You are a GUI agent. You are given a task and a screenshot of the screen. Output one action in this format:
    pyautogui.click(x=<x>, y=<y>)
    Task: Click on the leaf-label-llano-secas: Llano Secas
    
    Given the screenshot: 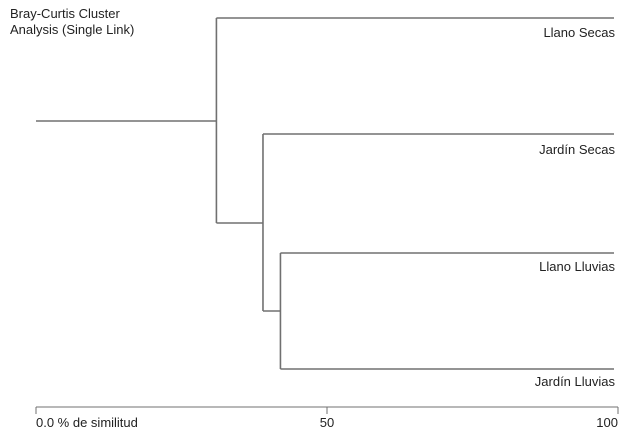 What is the action you would take?
    pyautogui.click(x=579, y=32)
    